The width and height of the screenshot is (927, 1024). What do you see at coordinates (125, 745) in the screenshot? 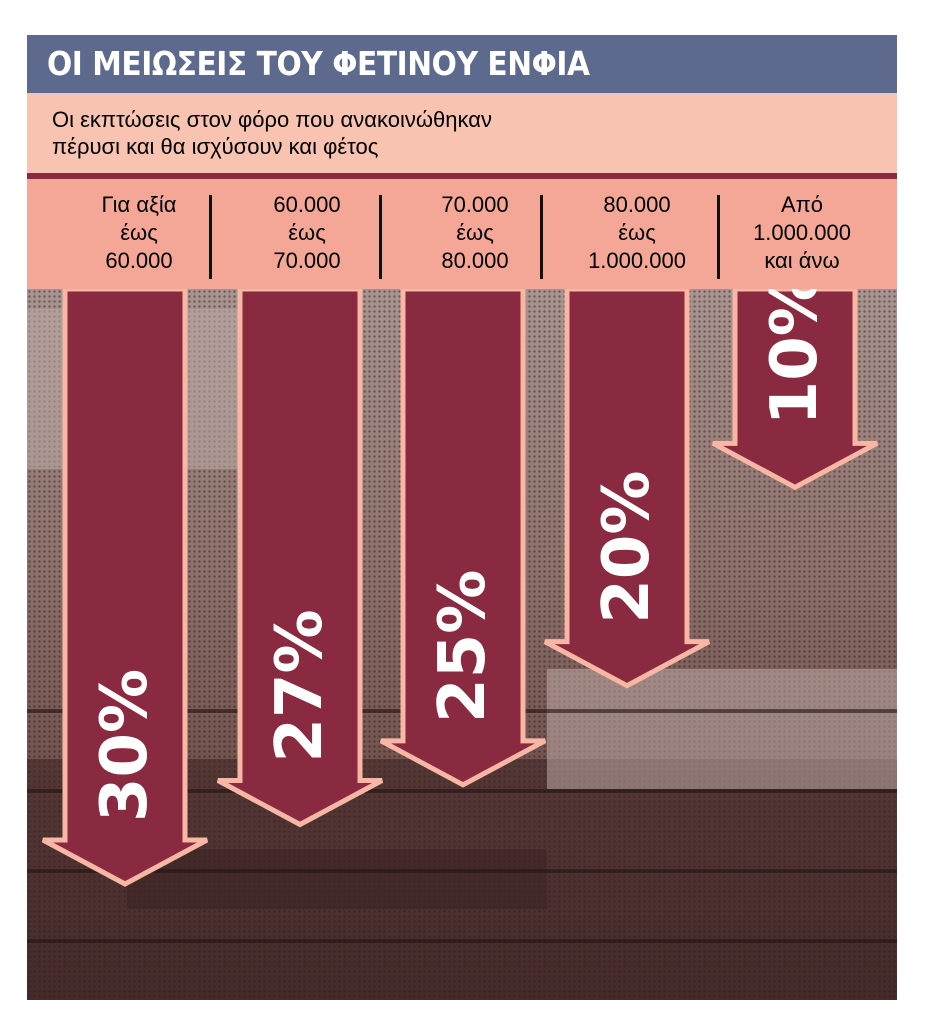
I see `data-label-1: 30%` at bounding box center [125, 745].